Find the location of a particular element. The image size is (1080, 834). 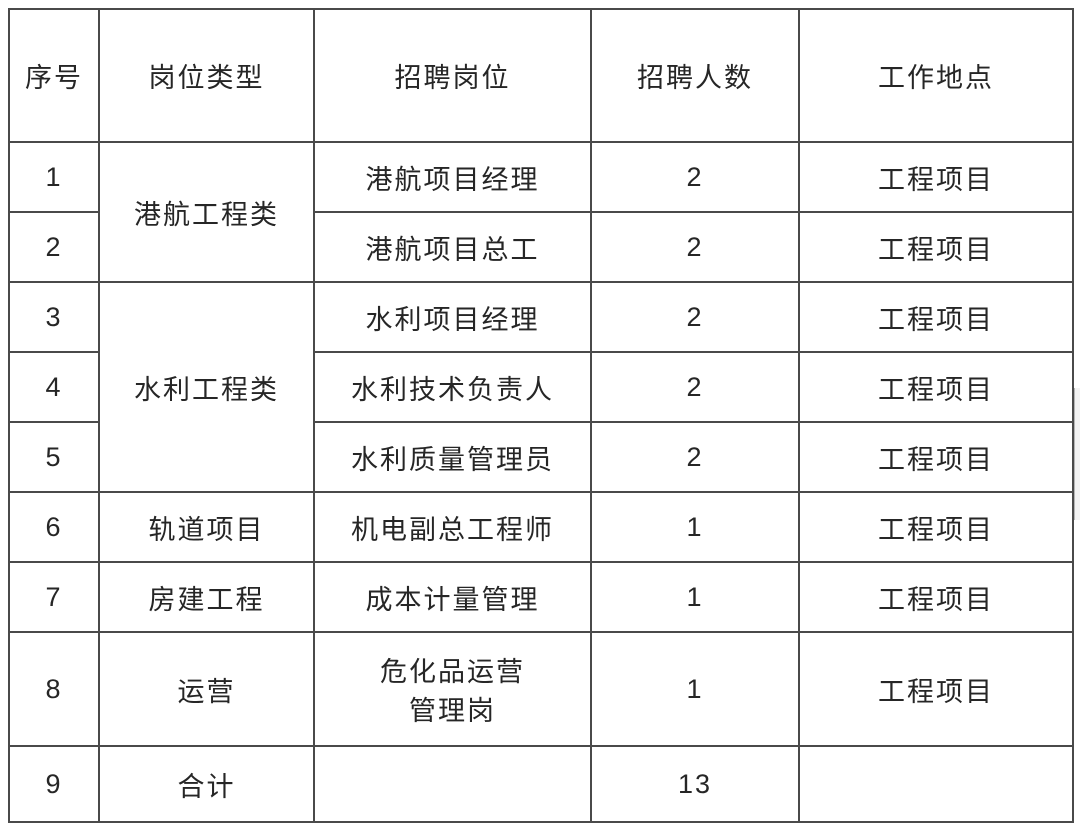

position-cell: 水利项目经理 is located at coordinates (452, 317).